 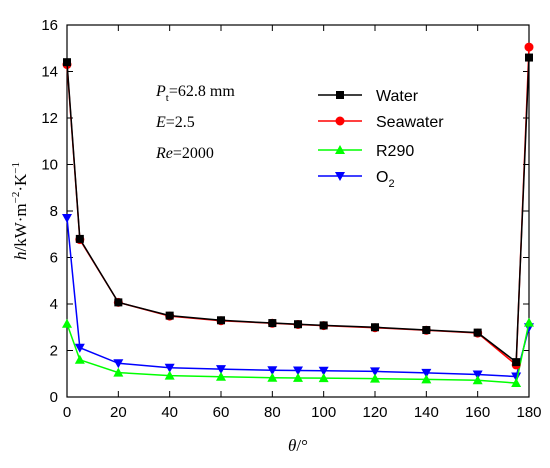 I want to click on x-tick-label: 180, so click(x=528, y=412).